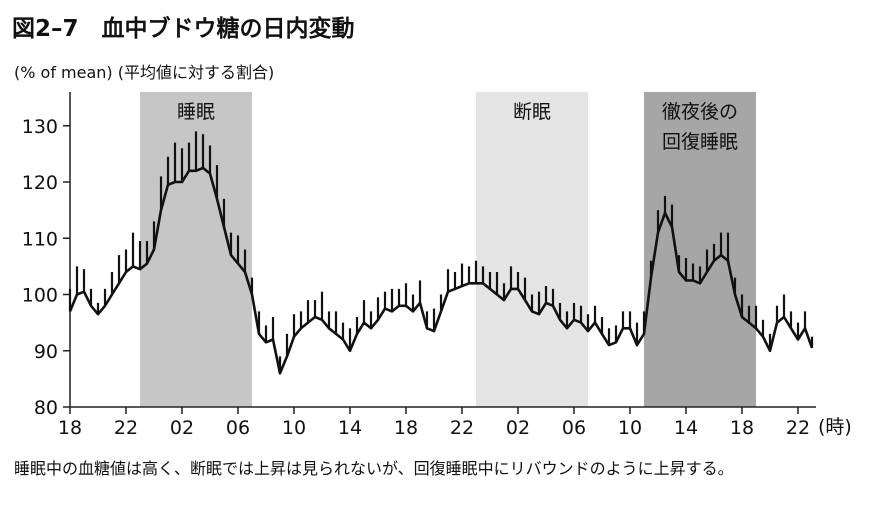 This screenshot has width=870, height=512. What do you see at coordinates (144, 72) in the screenshot?
I see `y-axis-label: (% of mean) (平均値に対する割合)` at bounding box center [144, 72].